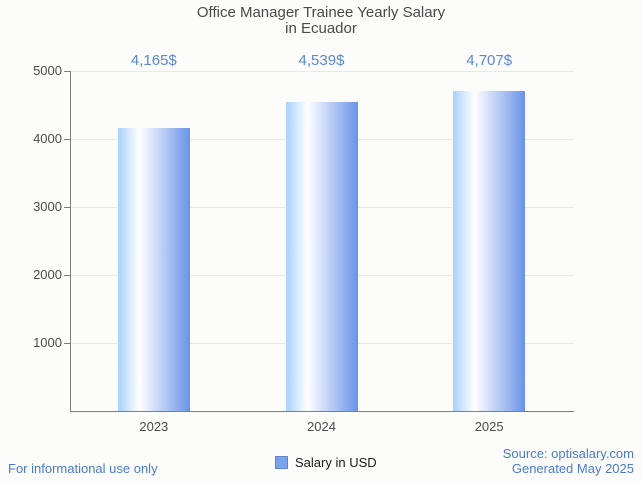  Describe the element at coordinates (322, 71) in the screenshot. I see `gridline` at that location.